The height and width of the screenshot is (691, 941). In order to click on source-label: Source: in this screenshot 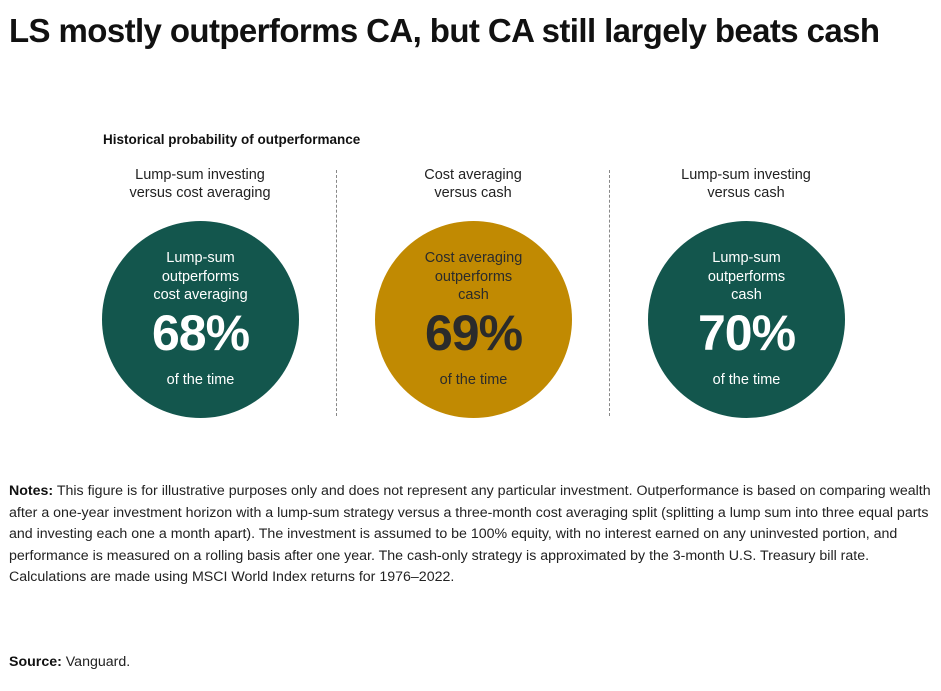, I will do `click(35, 662)`.